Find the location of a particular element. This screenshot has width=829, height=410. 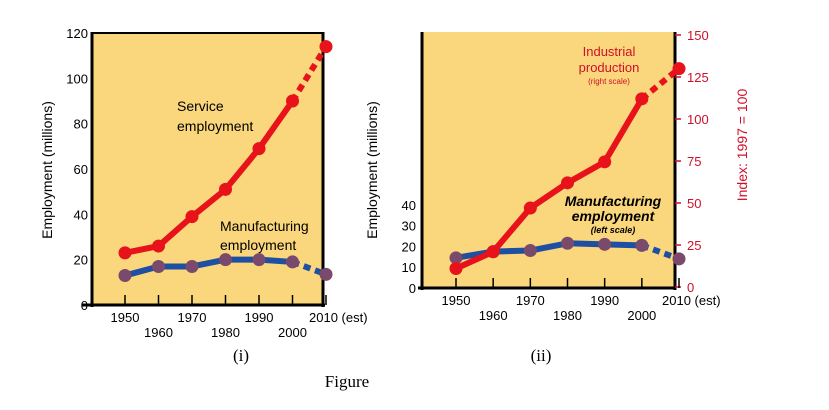

y-tick-label: 40 is located at coordinates (81, 214).